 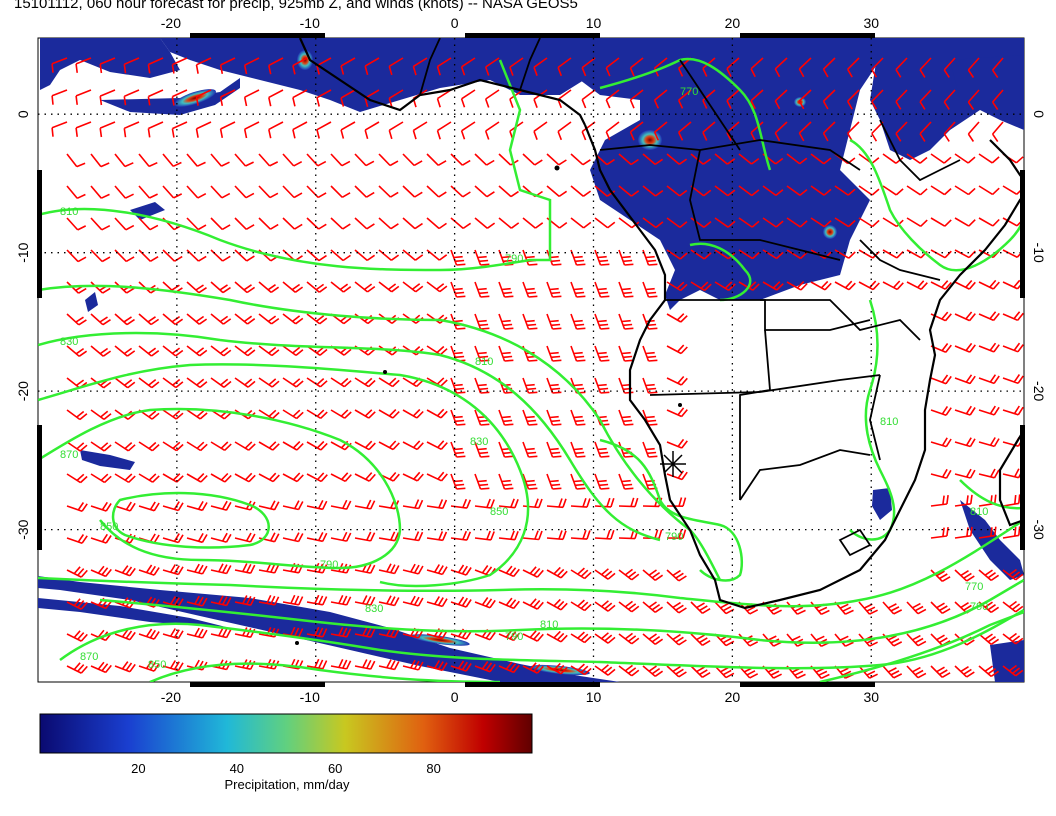 What do you see at coordinates (730, 155) in the screenshot?
I see `border-congo` at bounding box center [730, 155].